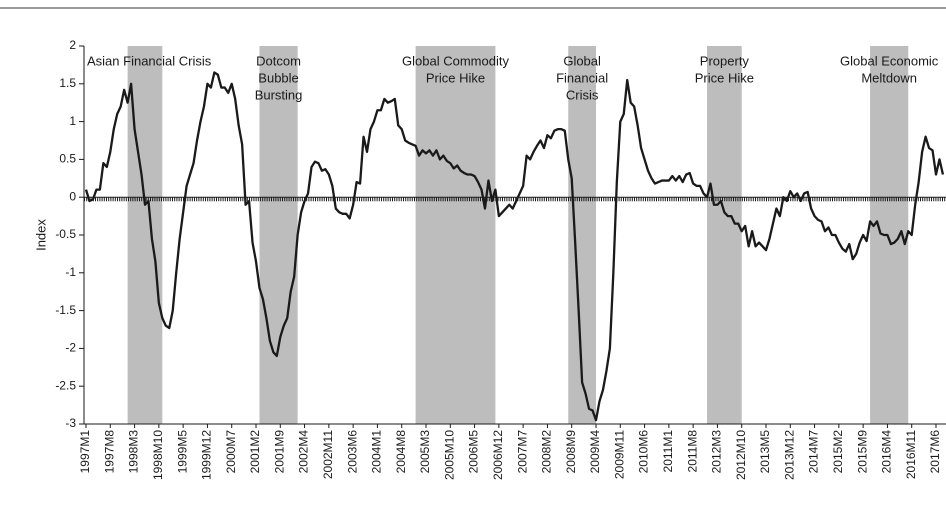 This screenshot has width=946, height=522. What do you see at coordinates (352, 452) in the screenshot?
I see `x-tick-label: 2003M6` at bounding box center [352, 452].